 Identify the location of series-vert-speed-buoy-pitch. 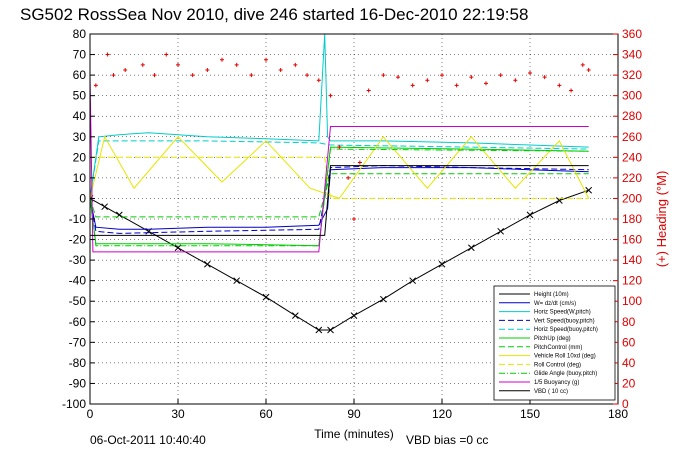
(339, 199).